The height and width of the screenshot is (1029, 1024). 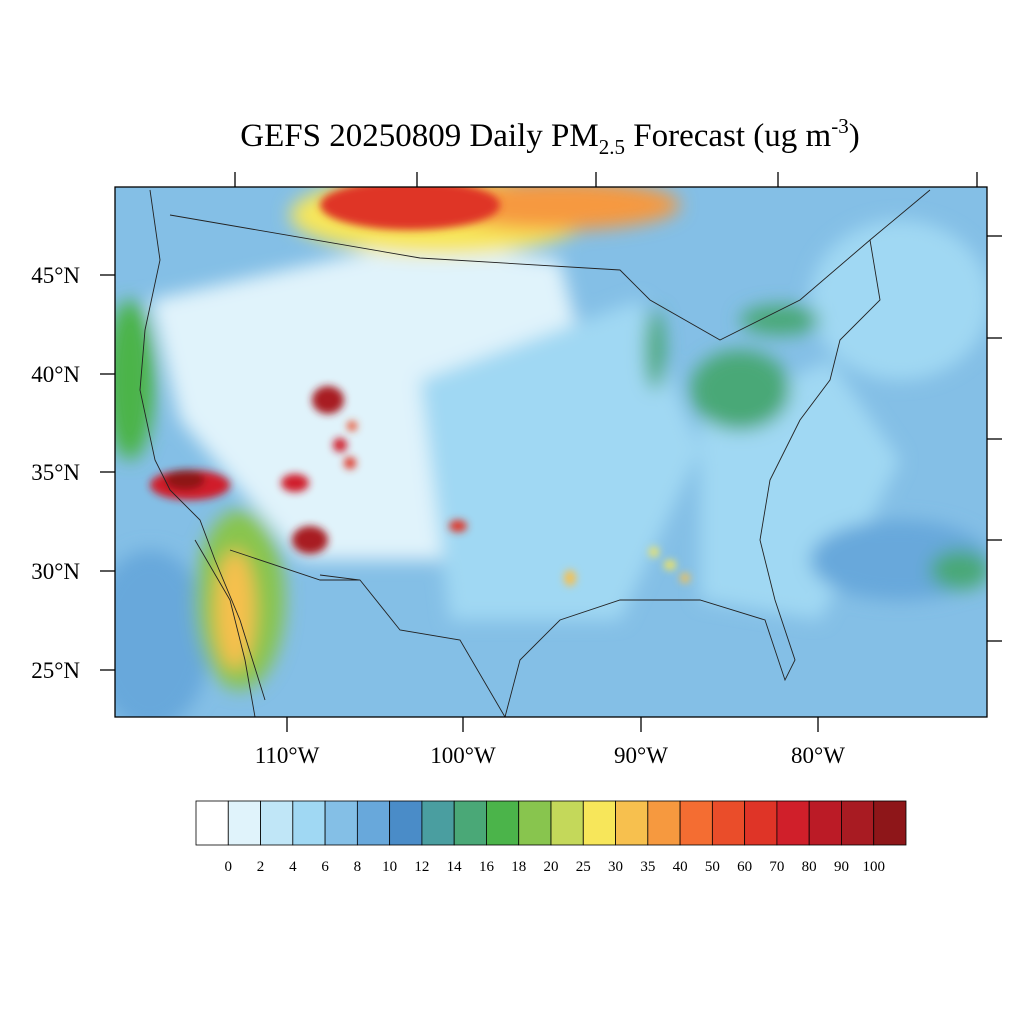 I want to click on lat-label: 45°N, so click(x=55, y=275).